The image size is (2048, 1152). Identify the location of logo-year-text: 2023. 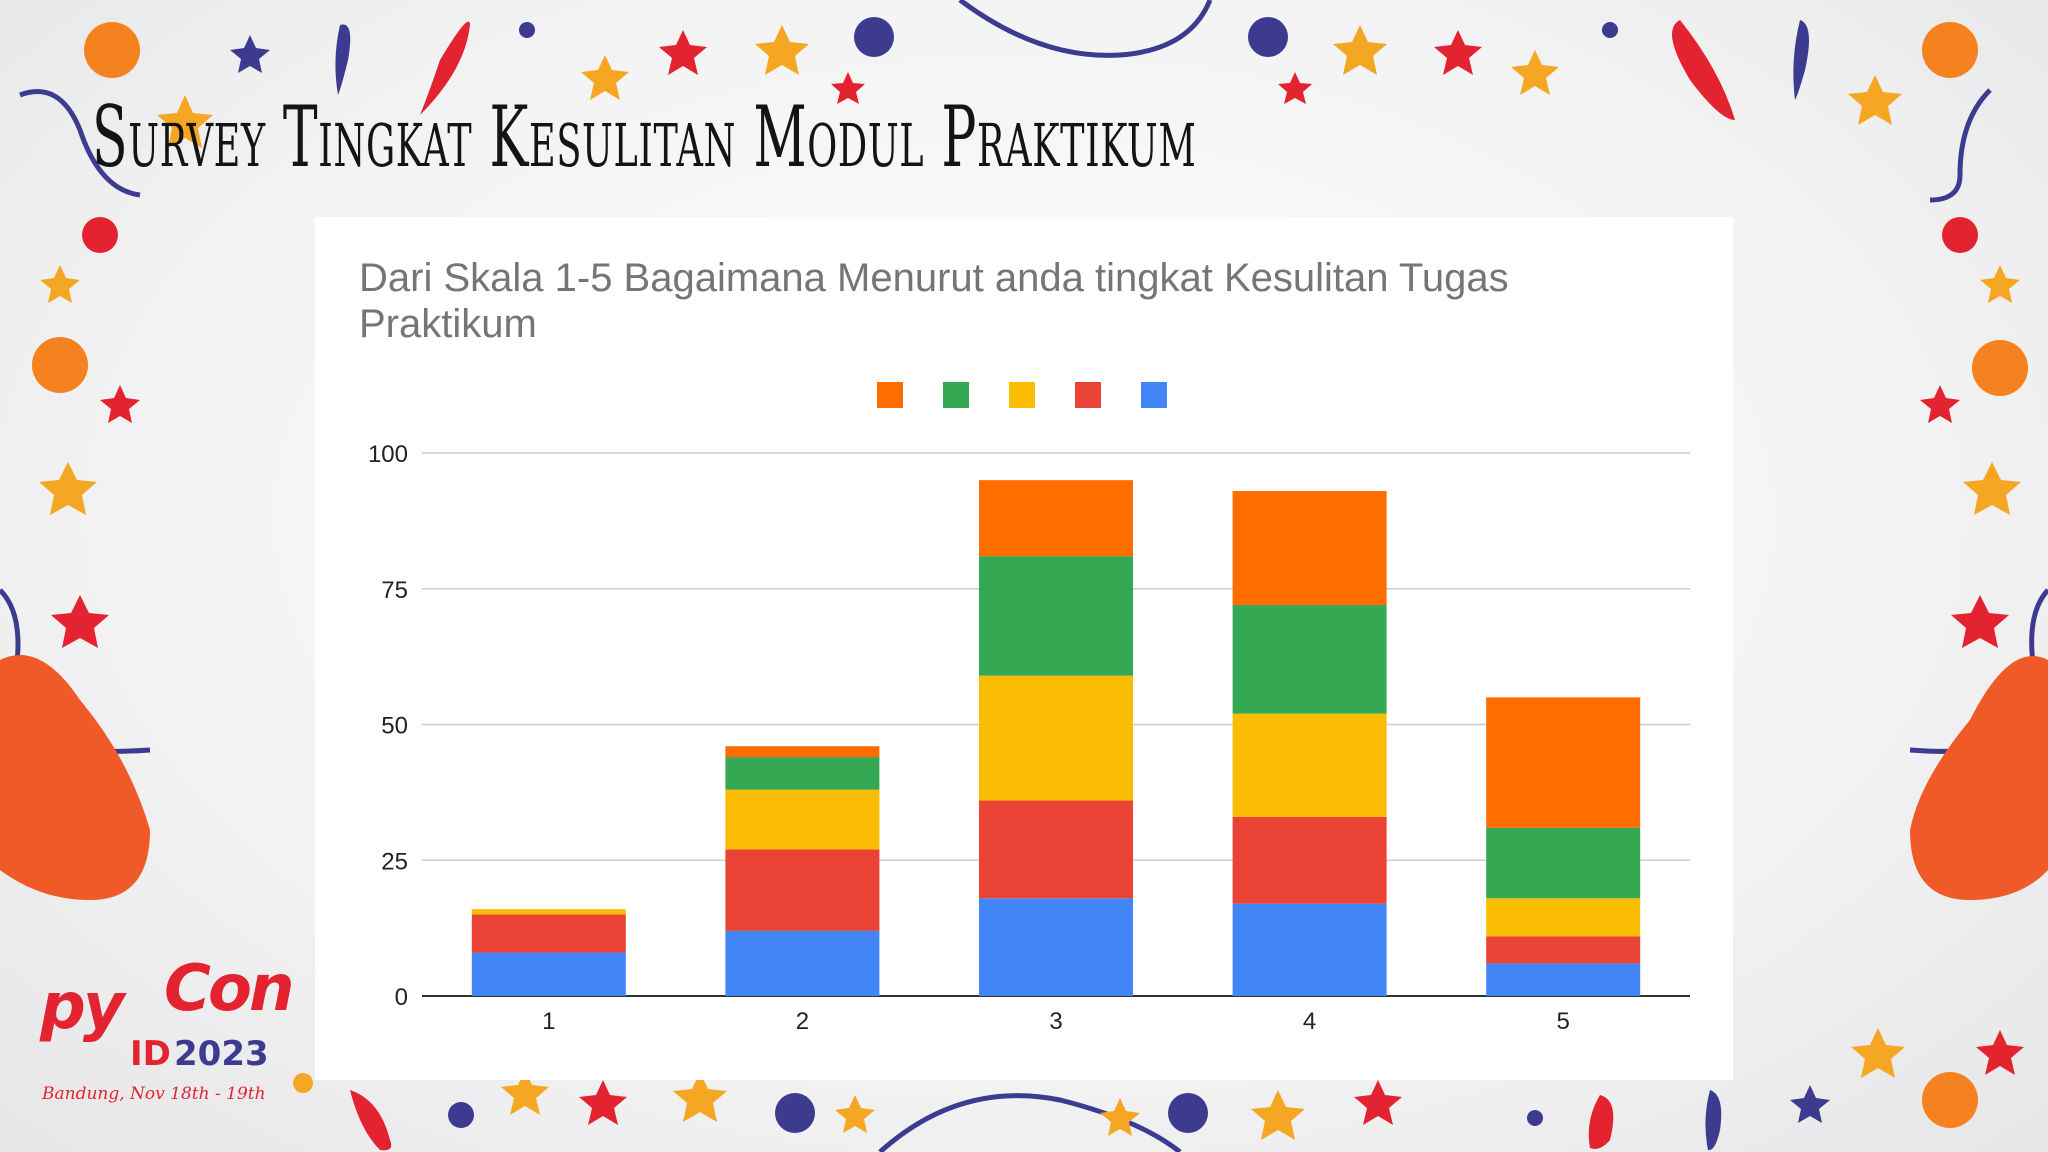
(221, 1054).